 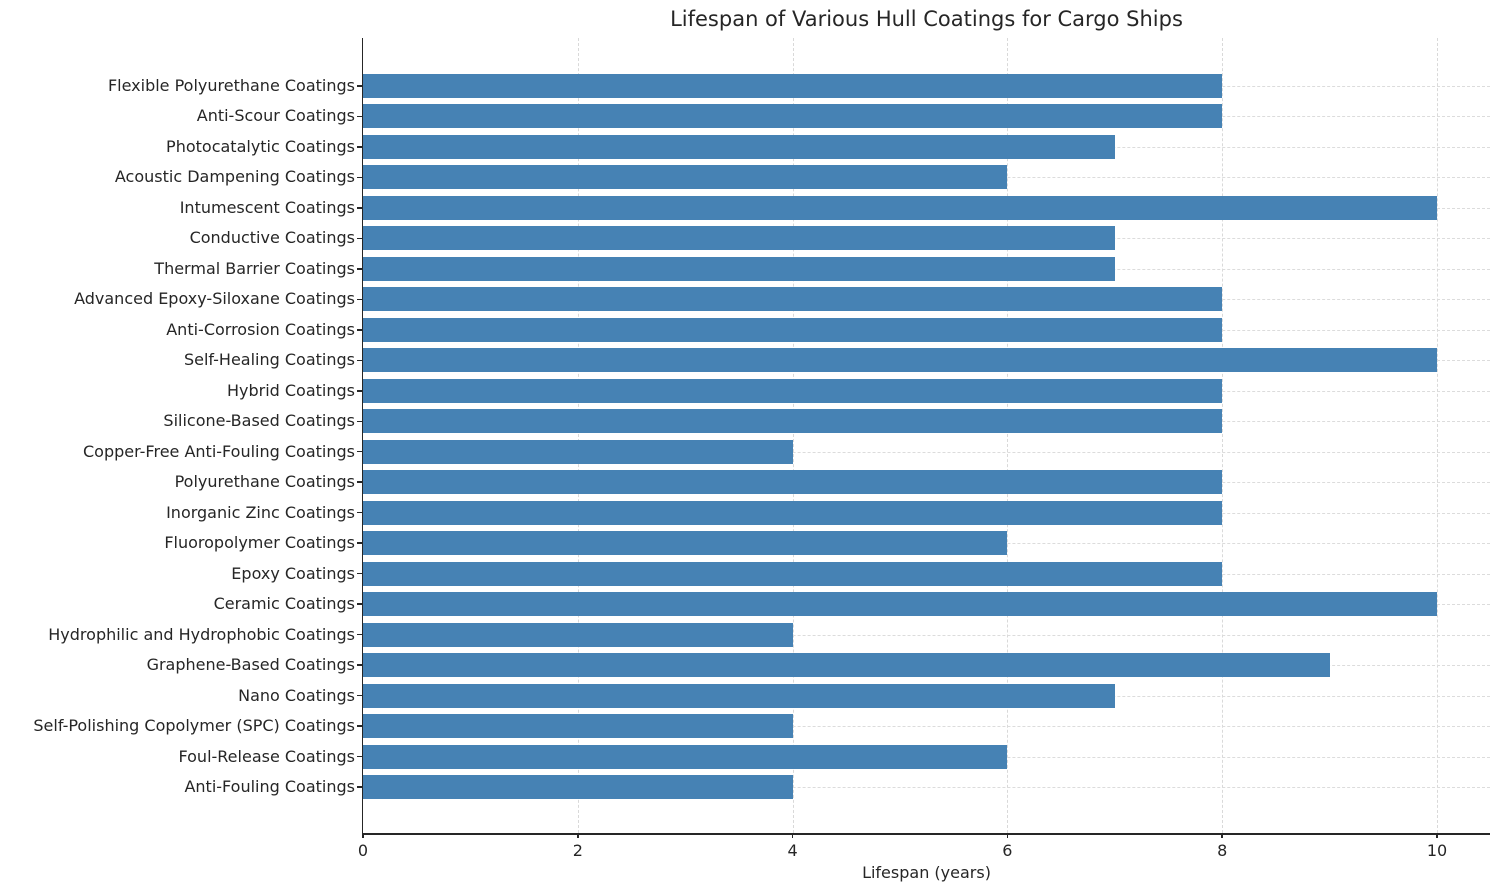 What do you see at coordinates (269, 786) in the screenshot?
I see `y-category-label: Anti-Fouling Coatings` at bounding box center [269, 786].